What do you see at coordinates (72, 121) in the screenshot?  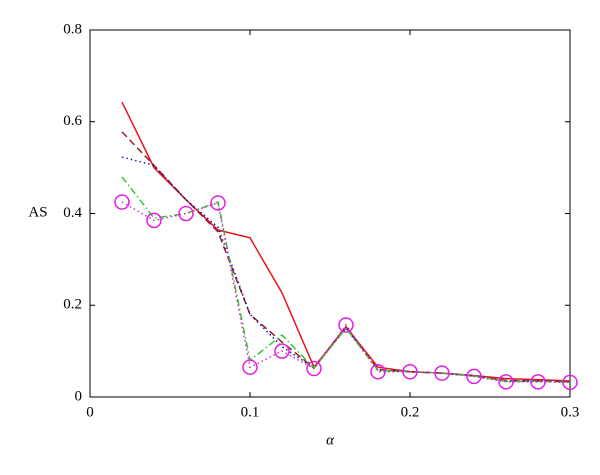 I see `y-tick-label: 0.6` at bounding box center [72, 121].